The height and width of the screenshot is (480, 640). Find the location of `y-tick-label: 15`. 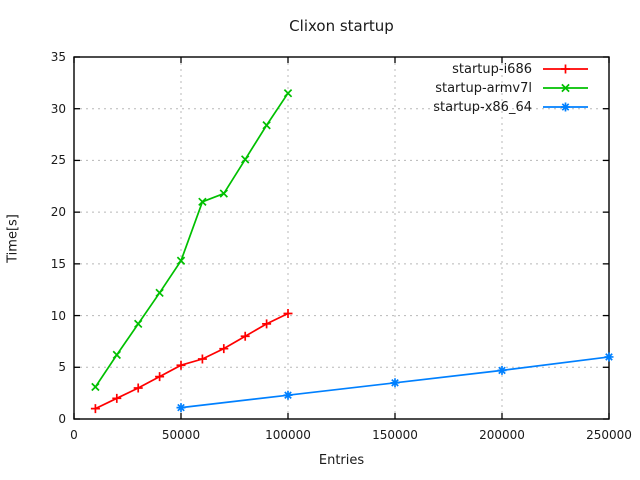

y-tick-label: 15 is located at coordinates (58, 263).